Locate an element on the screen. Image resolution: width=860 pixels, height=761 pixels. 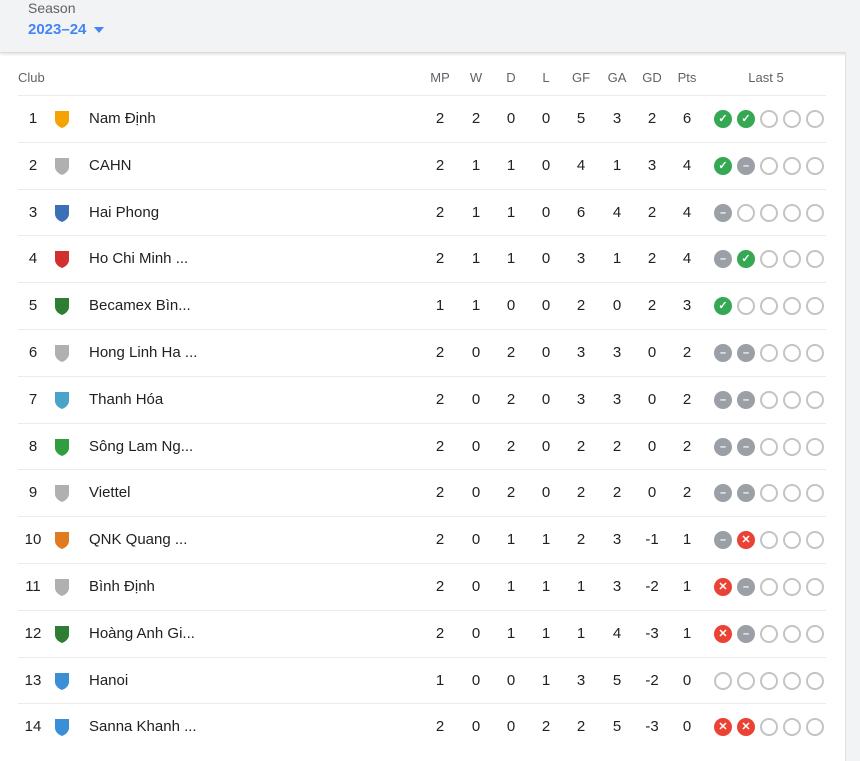
table-row: 11 Bình Định 2 0 1 1 1 3 -2 1 ✕ – is located at coordinates (422, 586).